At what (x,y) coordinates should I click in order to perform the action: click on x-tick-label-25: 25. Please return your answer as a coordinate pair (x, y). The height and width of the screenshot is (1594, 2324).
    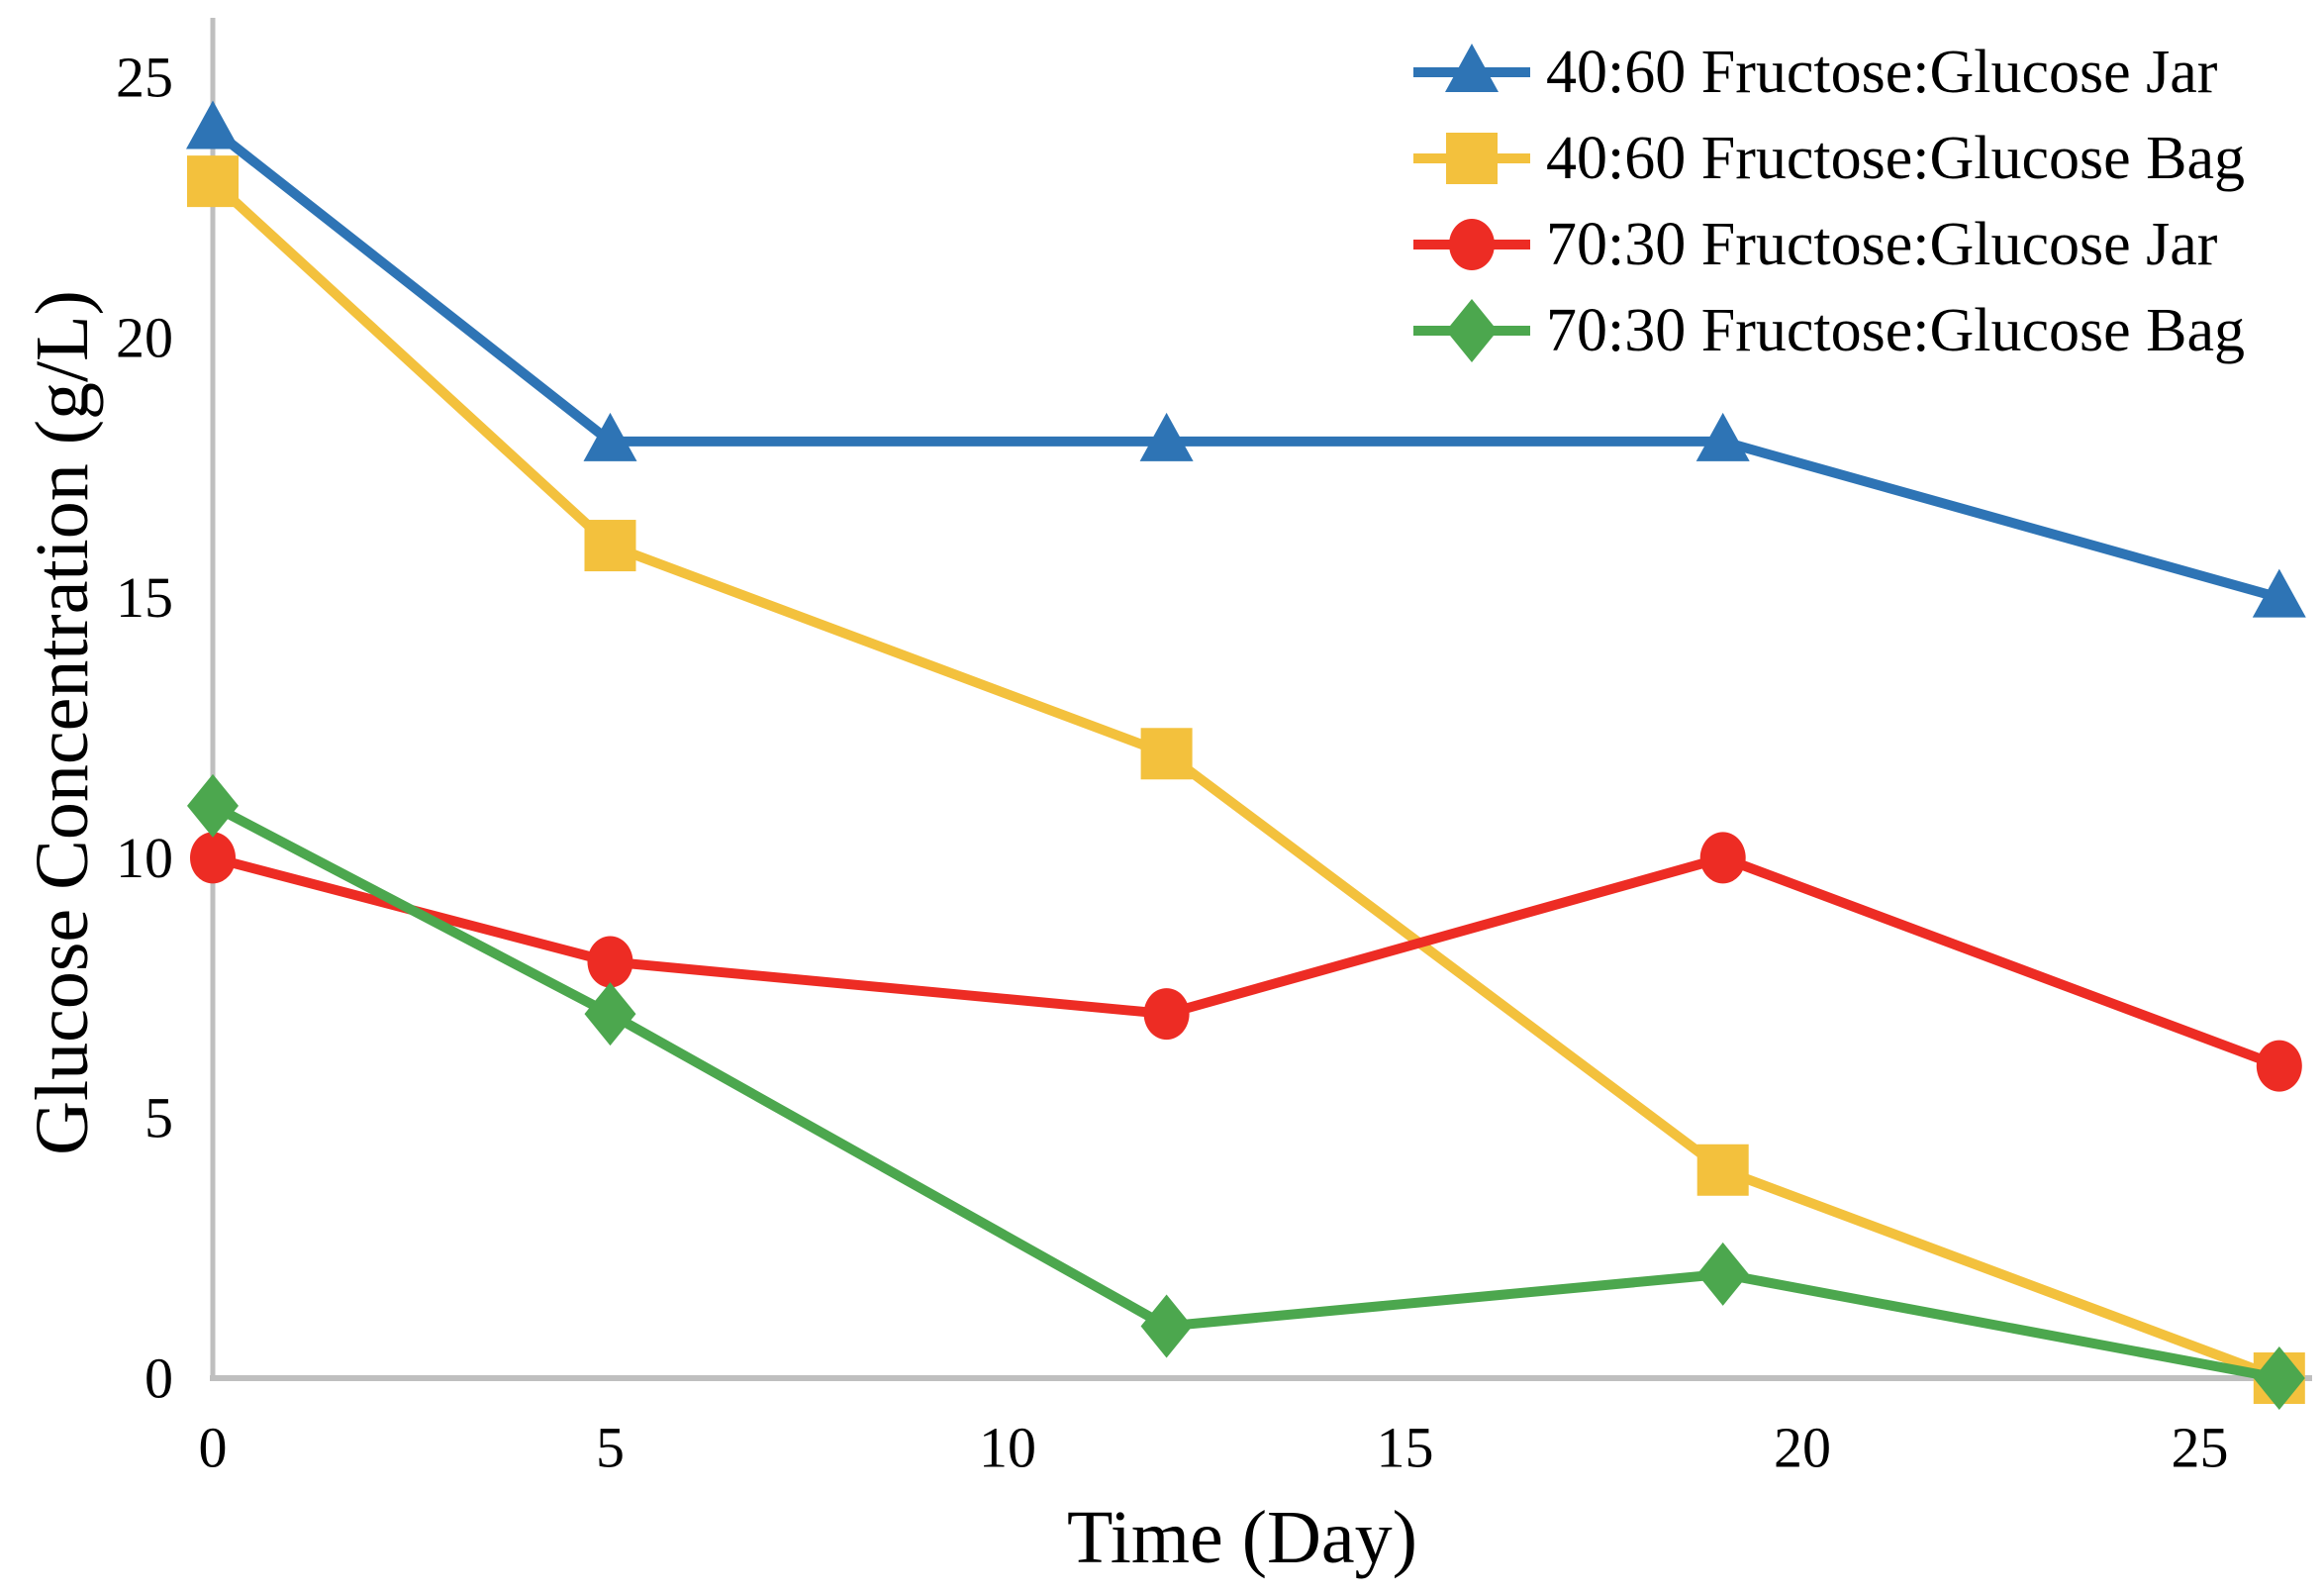
    Looking at the image, I should click on (2200, 1448).